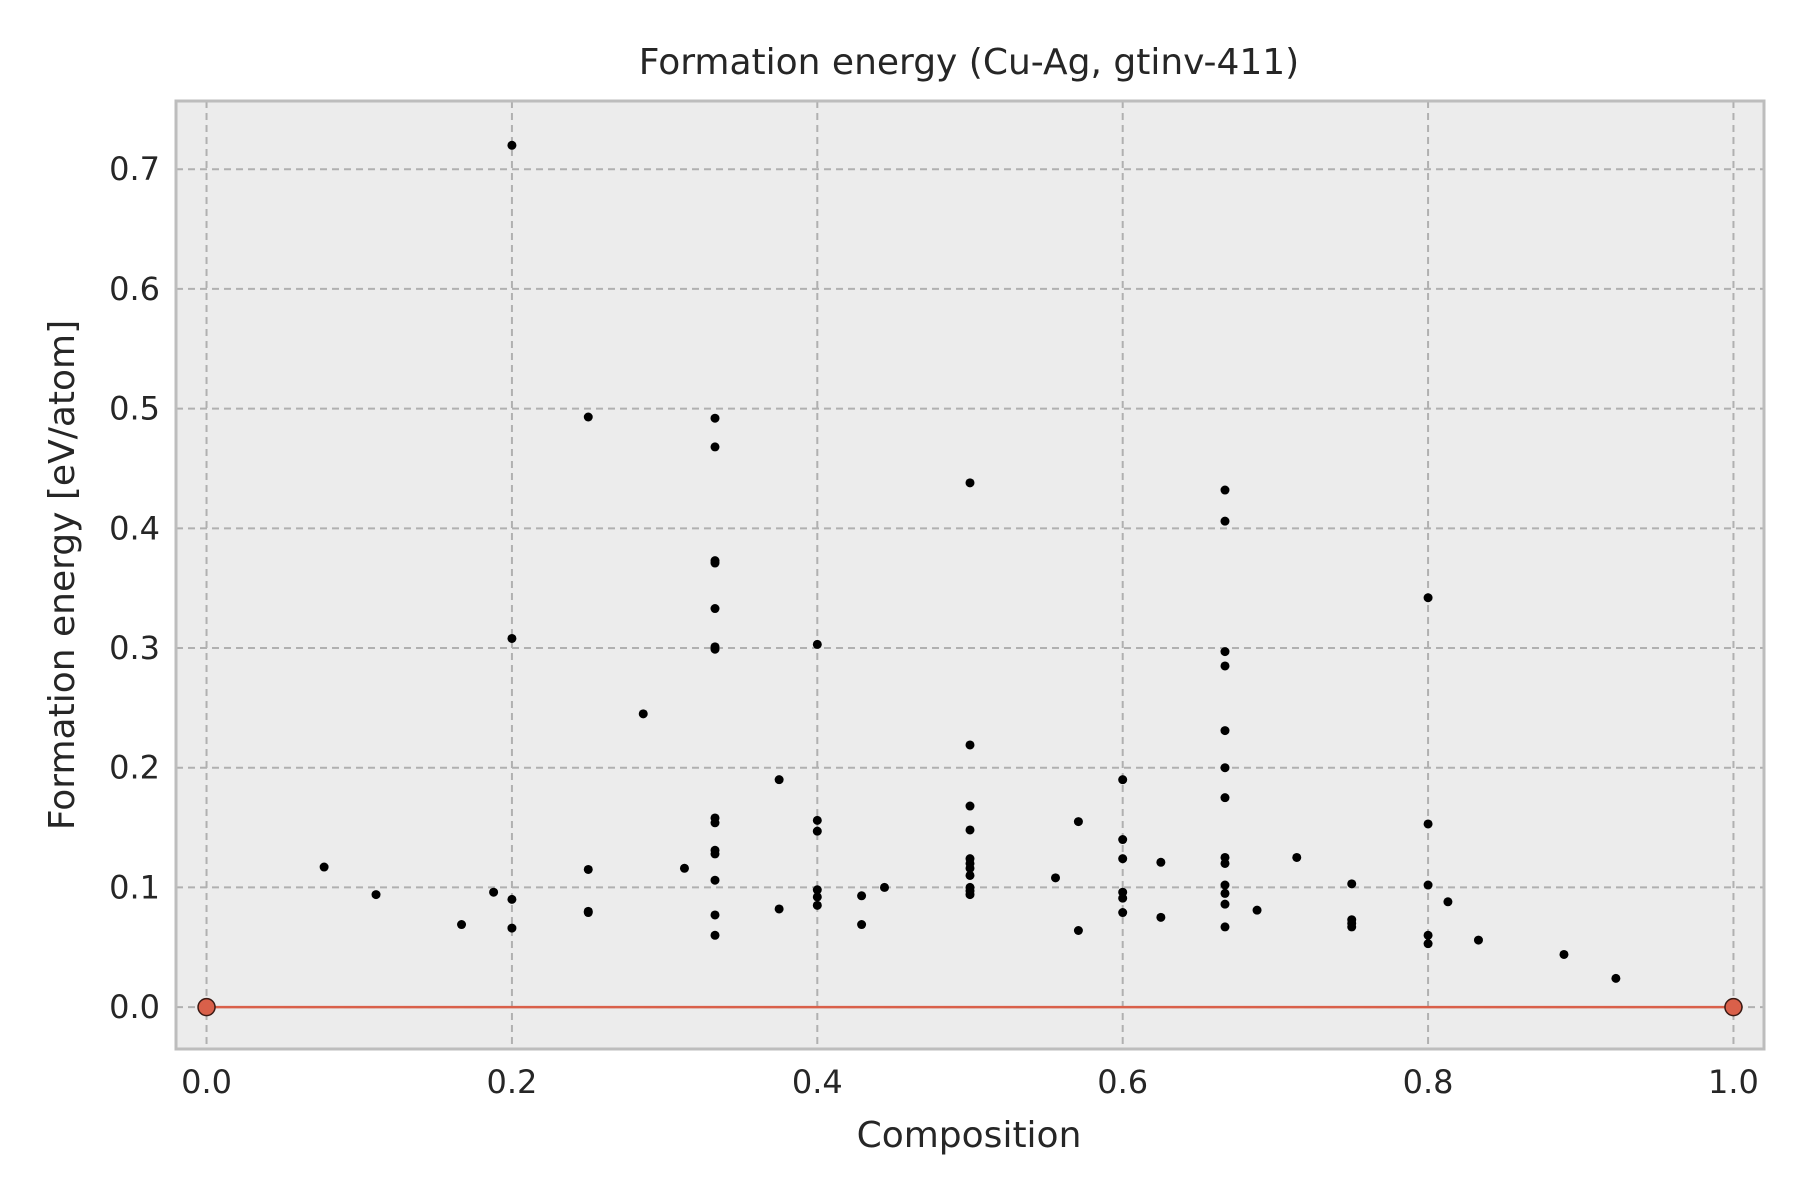  What do you see at coordinates (206, 1082) in the screenshot?
I see `x-tick-label: 0.0` at bounding box center [206, 1082].